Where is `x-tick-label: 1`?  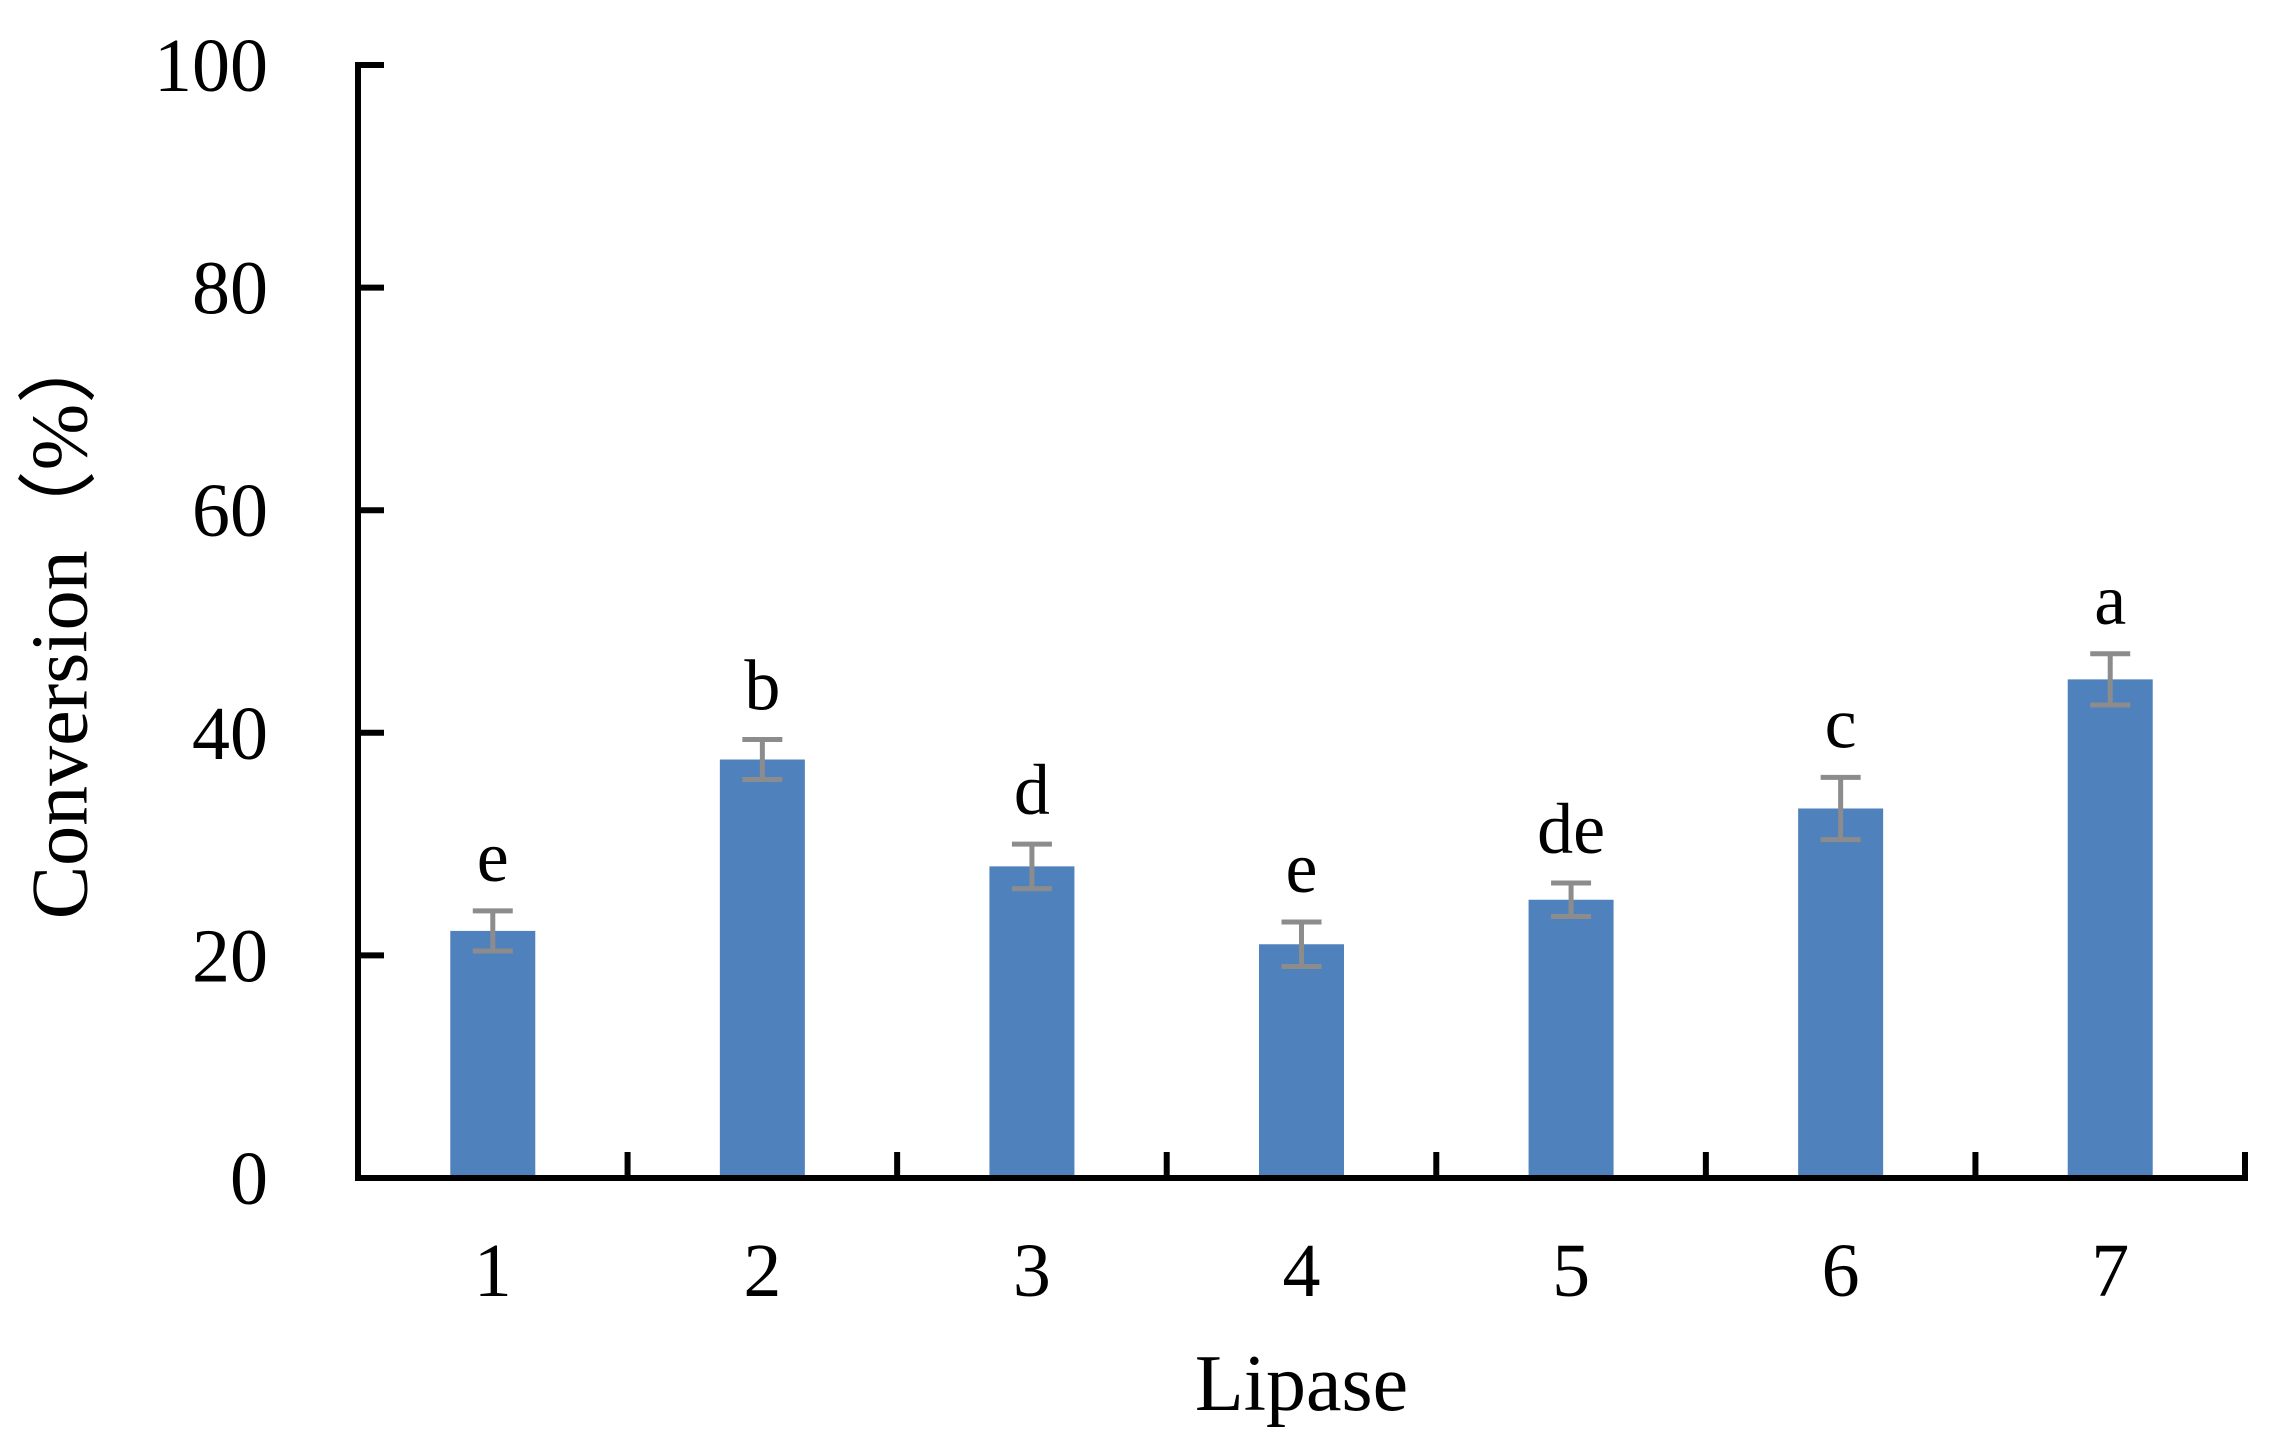
x-tick-label: 1 is located at coordinates (493, 1271).